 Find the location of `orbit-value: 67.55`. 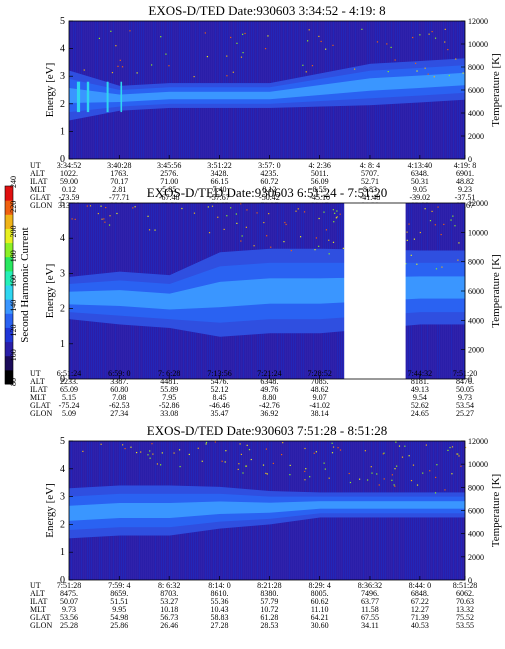

orbit-value: 67.55 is located at coordinates (370, 617).